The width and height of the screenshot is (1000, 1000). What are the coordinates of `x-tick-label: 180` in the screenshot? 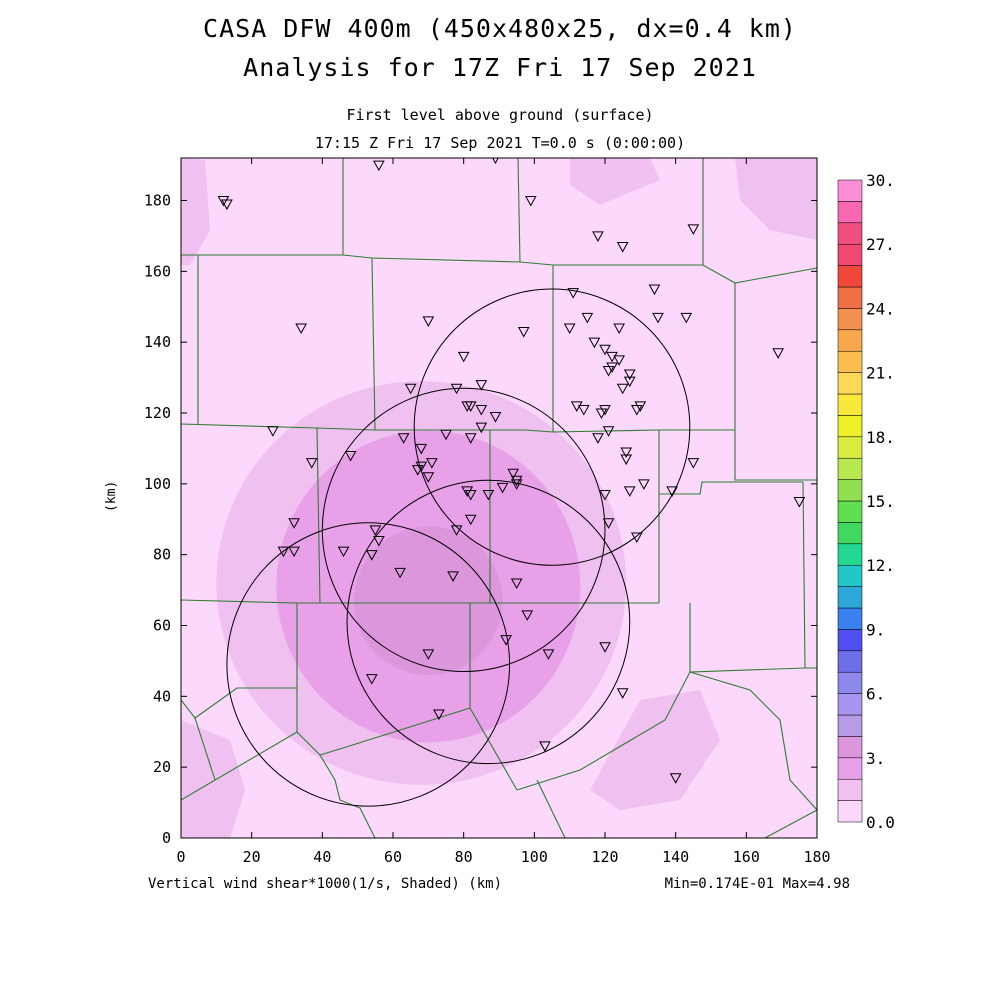 It's located at (816, 857).